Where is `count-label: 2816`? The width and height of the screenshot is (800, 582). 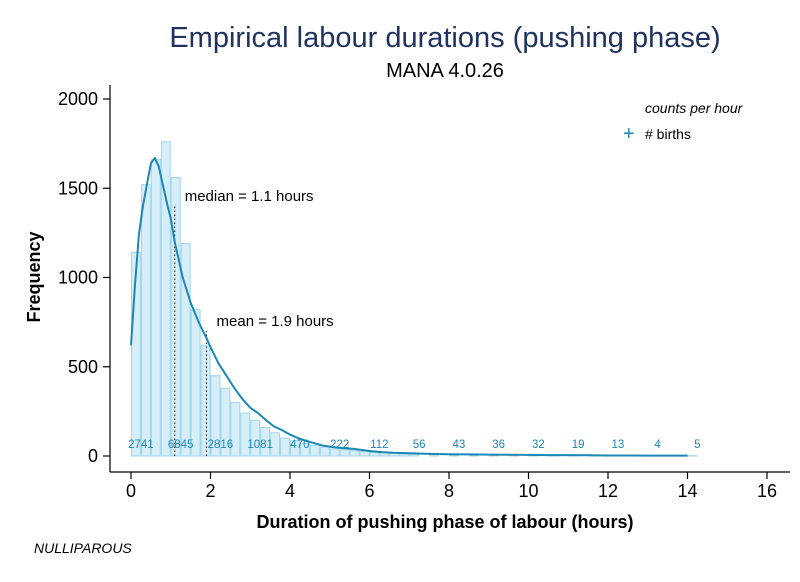 count-label: 2816 is located at coordinates (221, 445).